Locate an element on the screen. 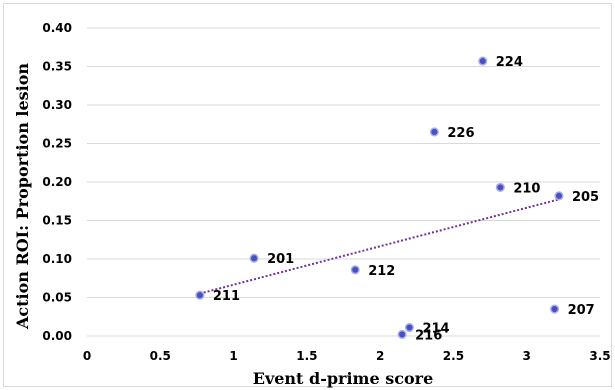 The height and width of the screenshot is (390, 615). x-tick-label: 3 is located at coordinates (527, 356).